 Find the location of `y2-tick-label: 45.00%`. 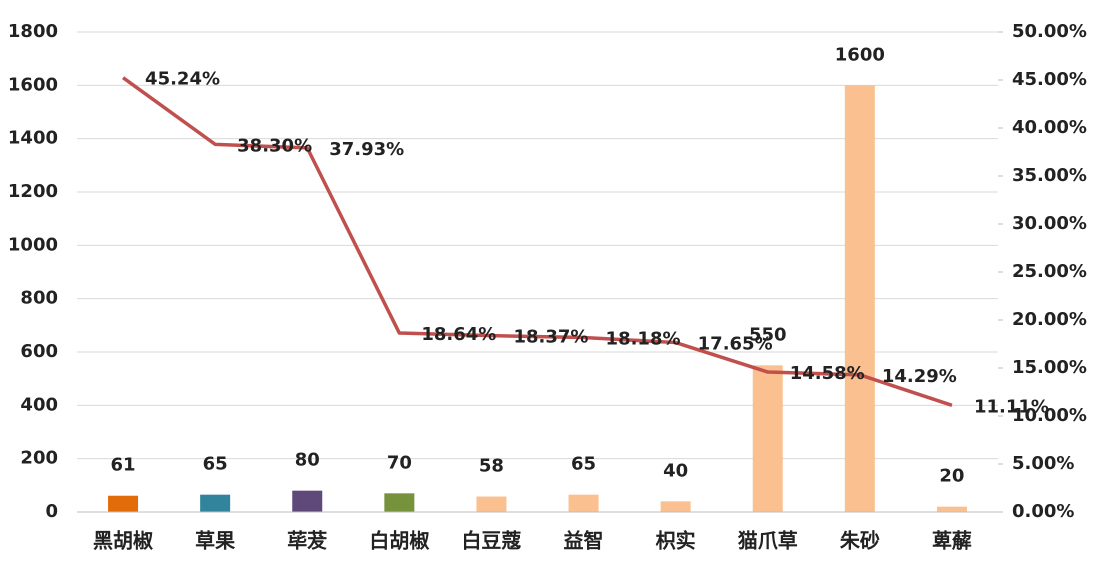

y2-tick-label: 45.00% is located at coordinates (1049, 79).